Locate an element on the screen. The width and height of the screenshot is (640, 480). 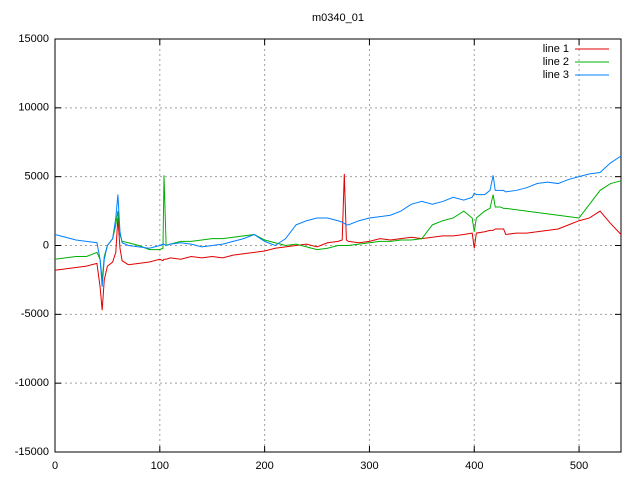
y-tick-label: 15000 is located at coordinates (33, 39).